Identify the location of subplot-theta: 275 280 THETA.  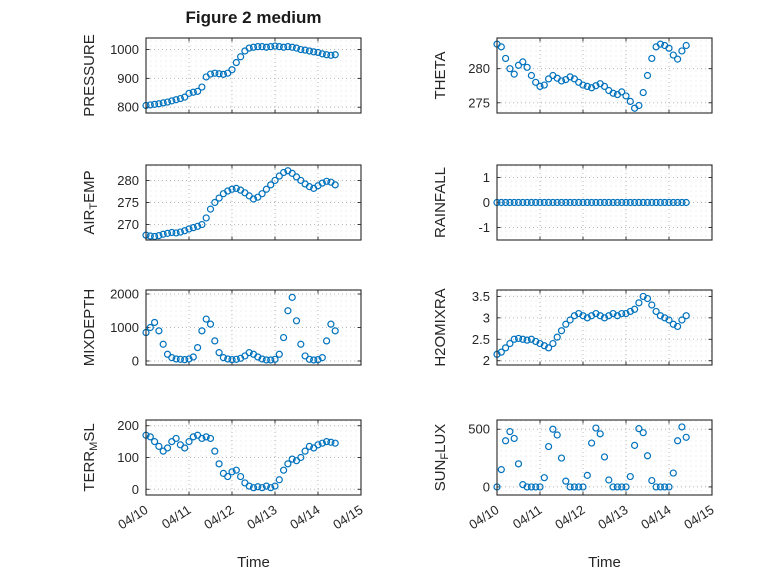
(572, 75).